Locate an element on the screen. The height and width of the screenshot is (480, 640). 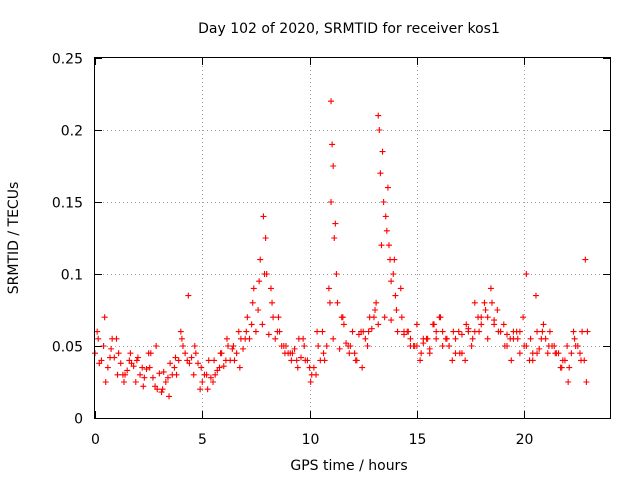
x-tick-label: 0 is located at coordinates (95, 440).